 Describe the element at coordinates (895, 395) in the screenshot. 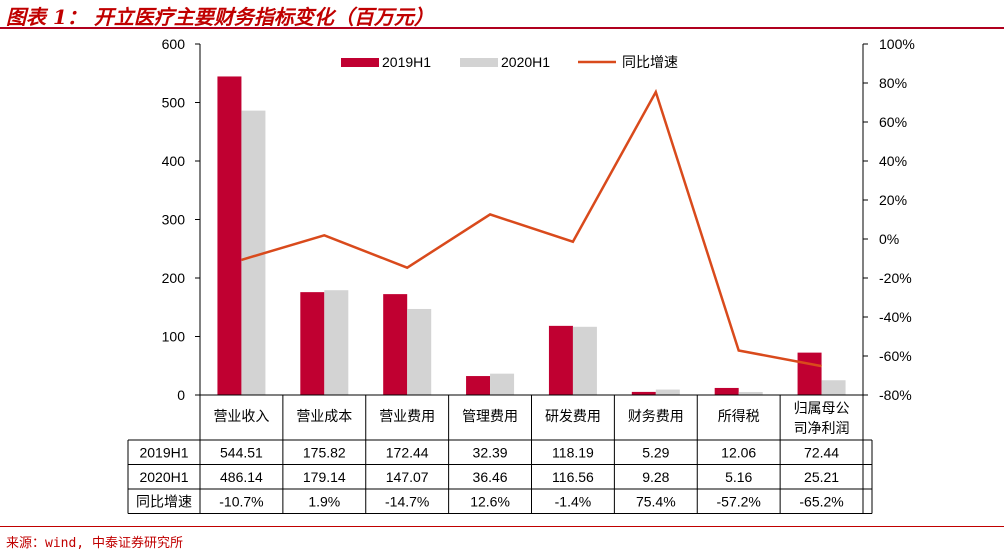

I see `y-right-tick-label: -80%` at that location.